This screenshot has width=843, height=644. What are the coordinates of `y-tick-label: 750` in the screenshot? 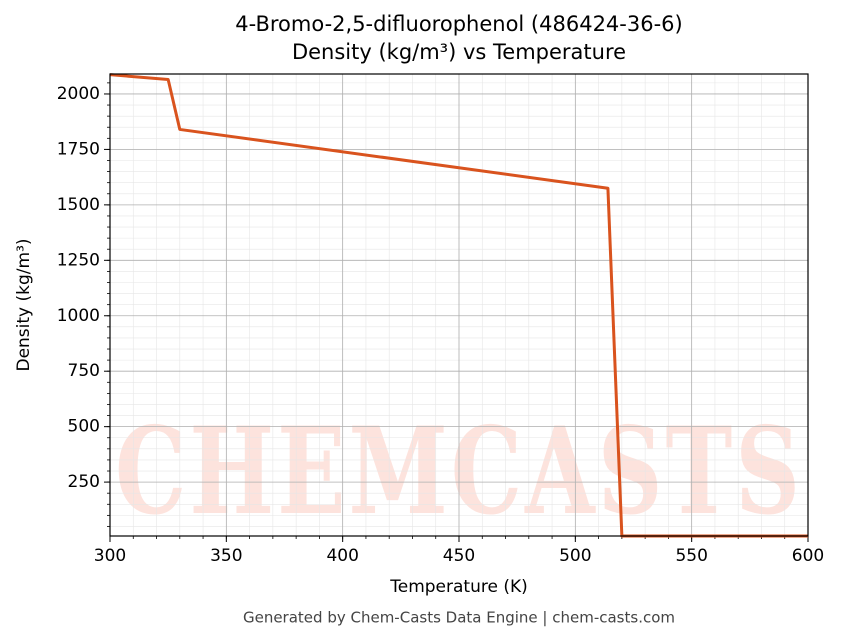 It's located at (84, 371).